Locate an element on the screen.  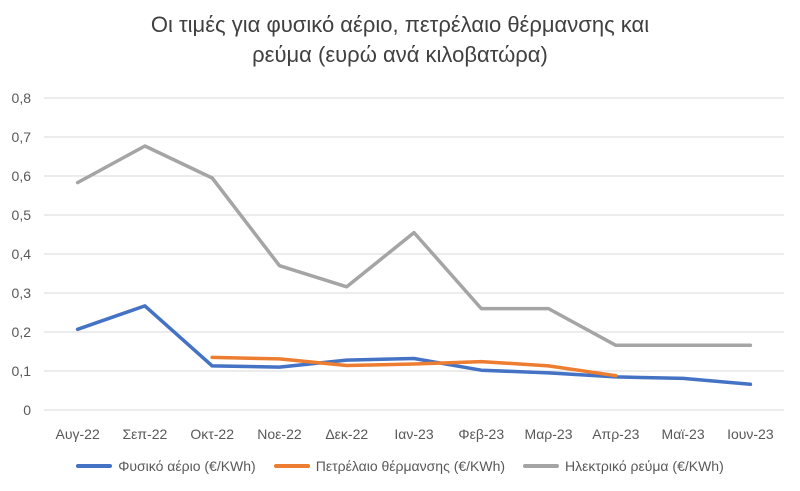
y-tick-label: 0,2 is located at coordinates (22, 332).